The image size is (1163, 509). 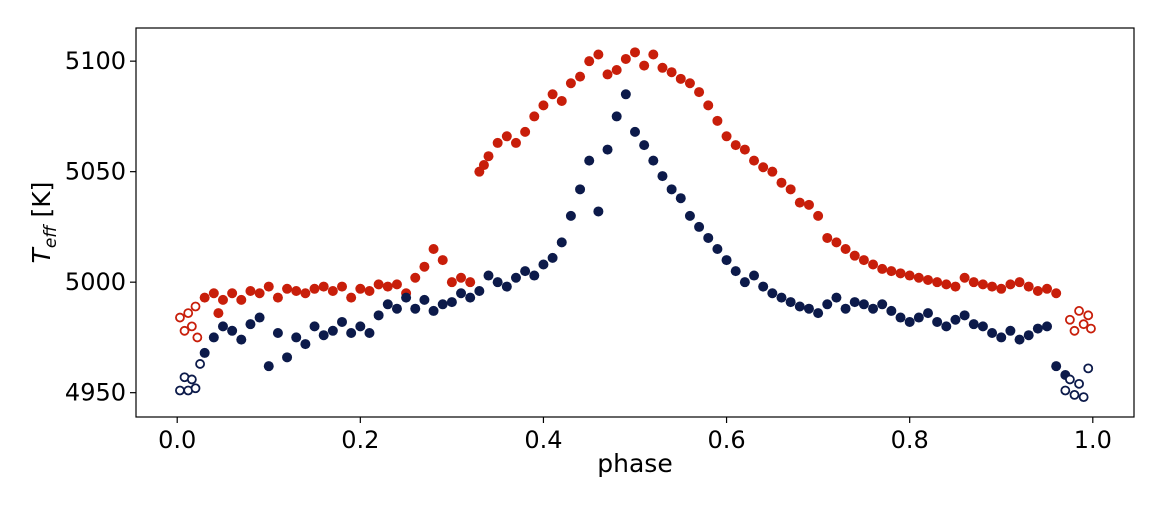 I want to click on y-axis-title-subscript: eff, so click(x=51, y=236).